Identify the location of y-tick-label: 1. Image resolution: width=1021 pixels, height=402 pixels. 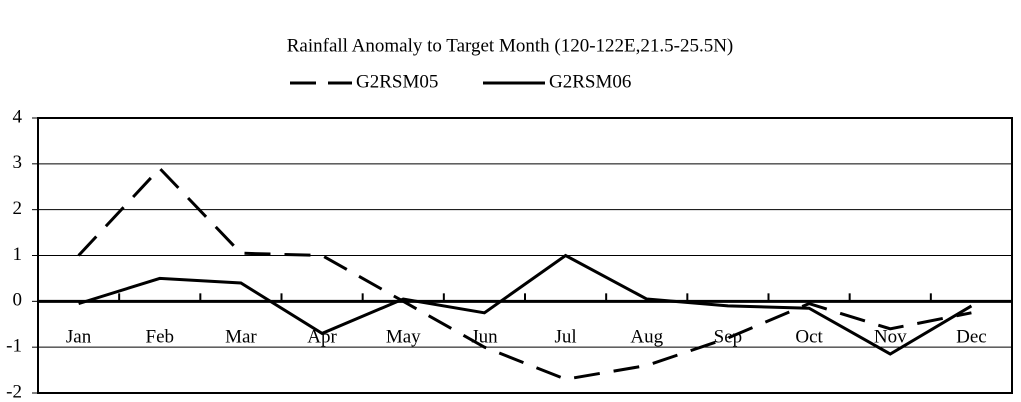
(18, 254).